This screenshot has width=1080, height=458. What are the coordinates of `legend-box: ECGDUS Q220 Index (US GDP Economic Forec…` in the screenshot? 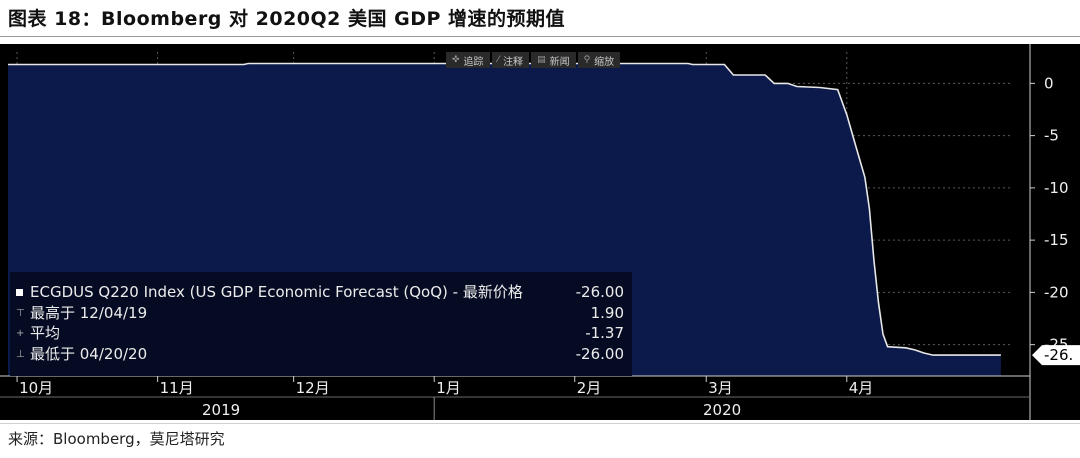 It's located at (321, 324).